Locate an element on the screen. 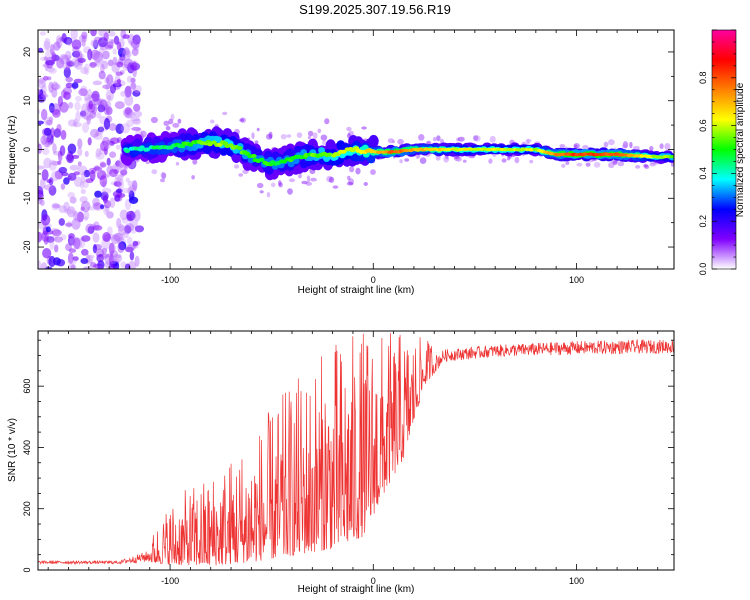  snr-x-axis-label: Height of straight line (km) is located at coordinates (356, 589).